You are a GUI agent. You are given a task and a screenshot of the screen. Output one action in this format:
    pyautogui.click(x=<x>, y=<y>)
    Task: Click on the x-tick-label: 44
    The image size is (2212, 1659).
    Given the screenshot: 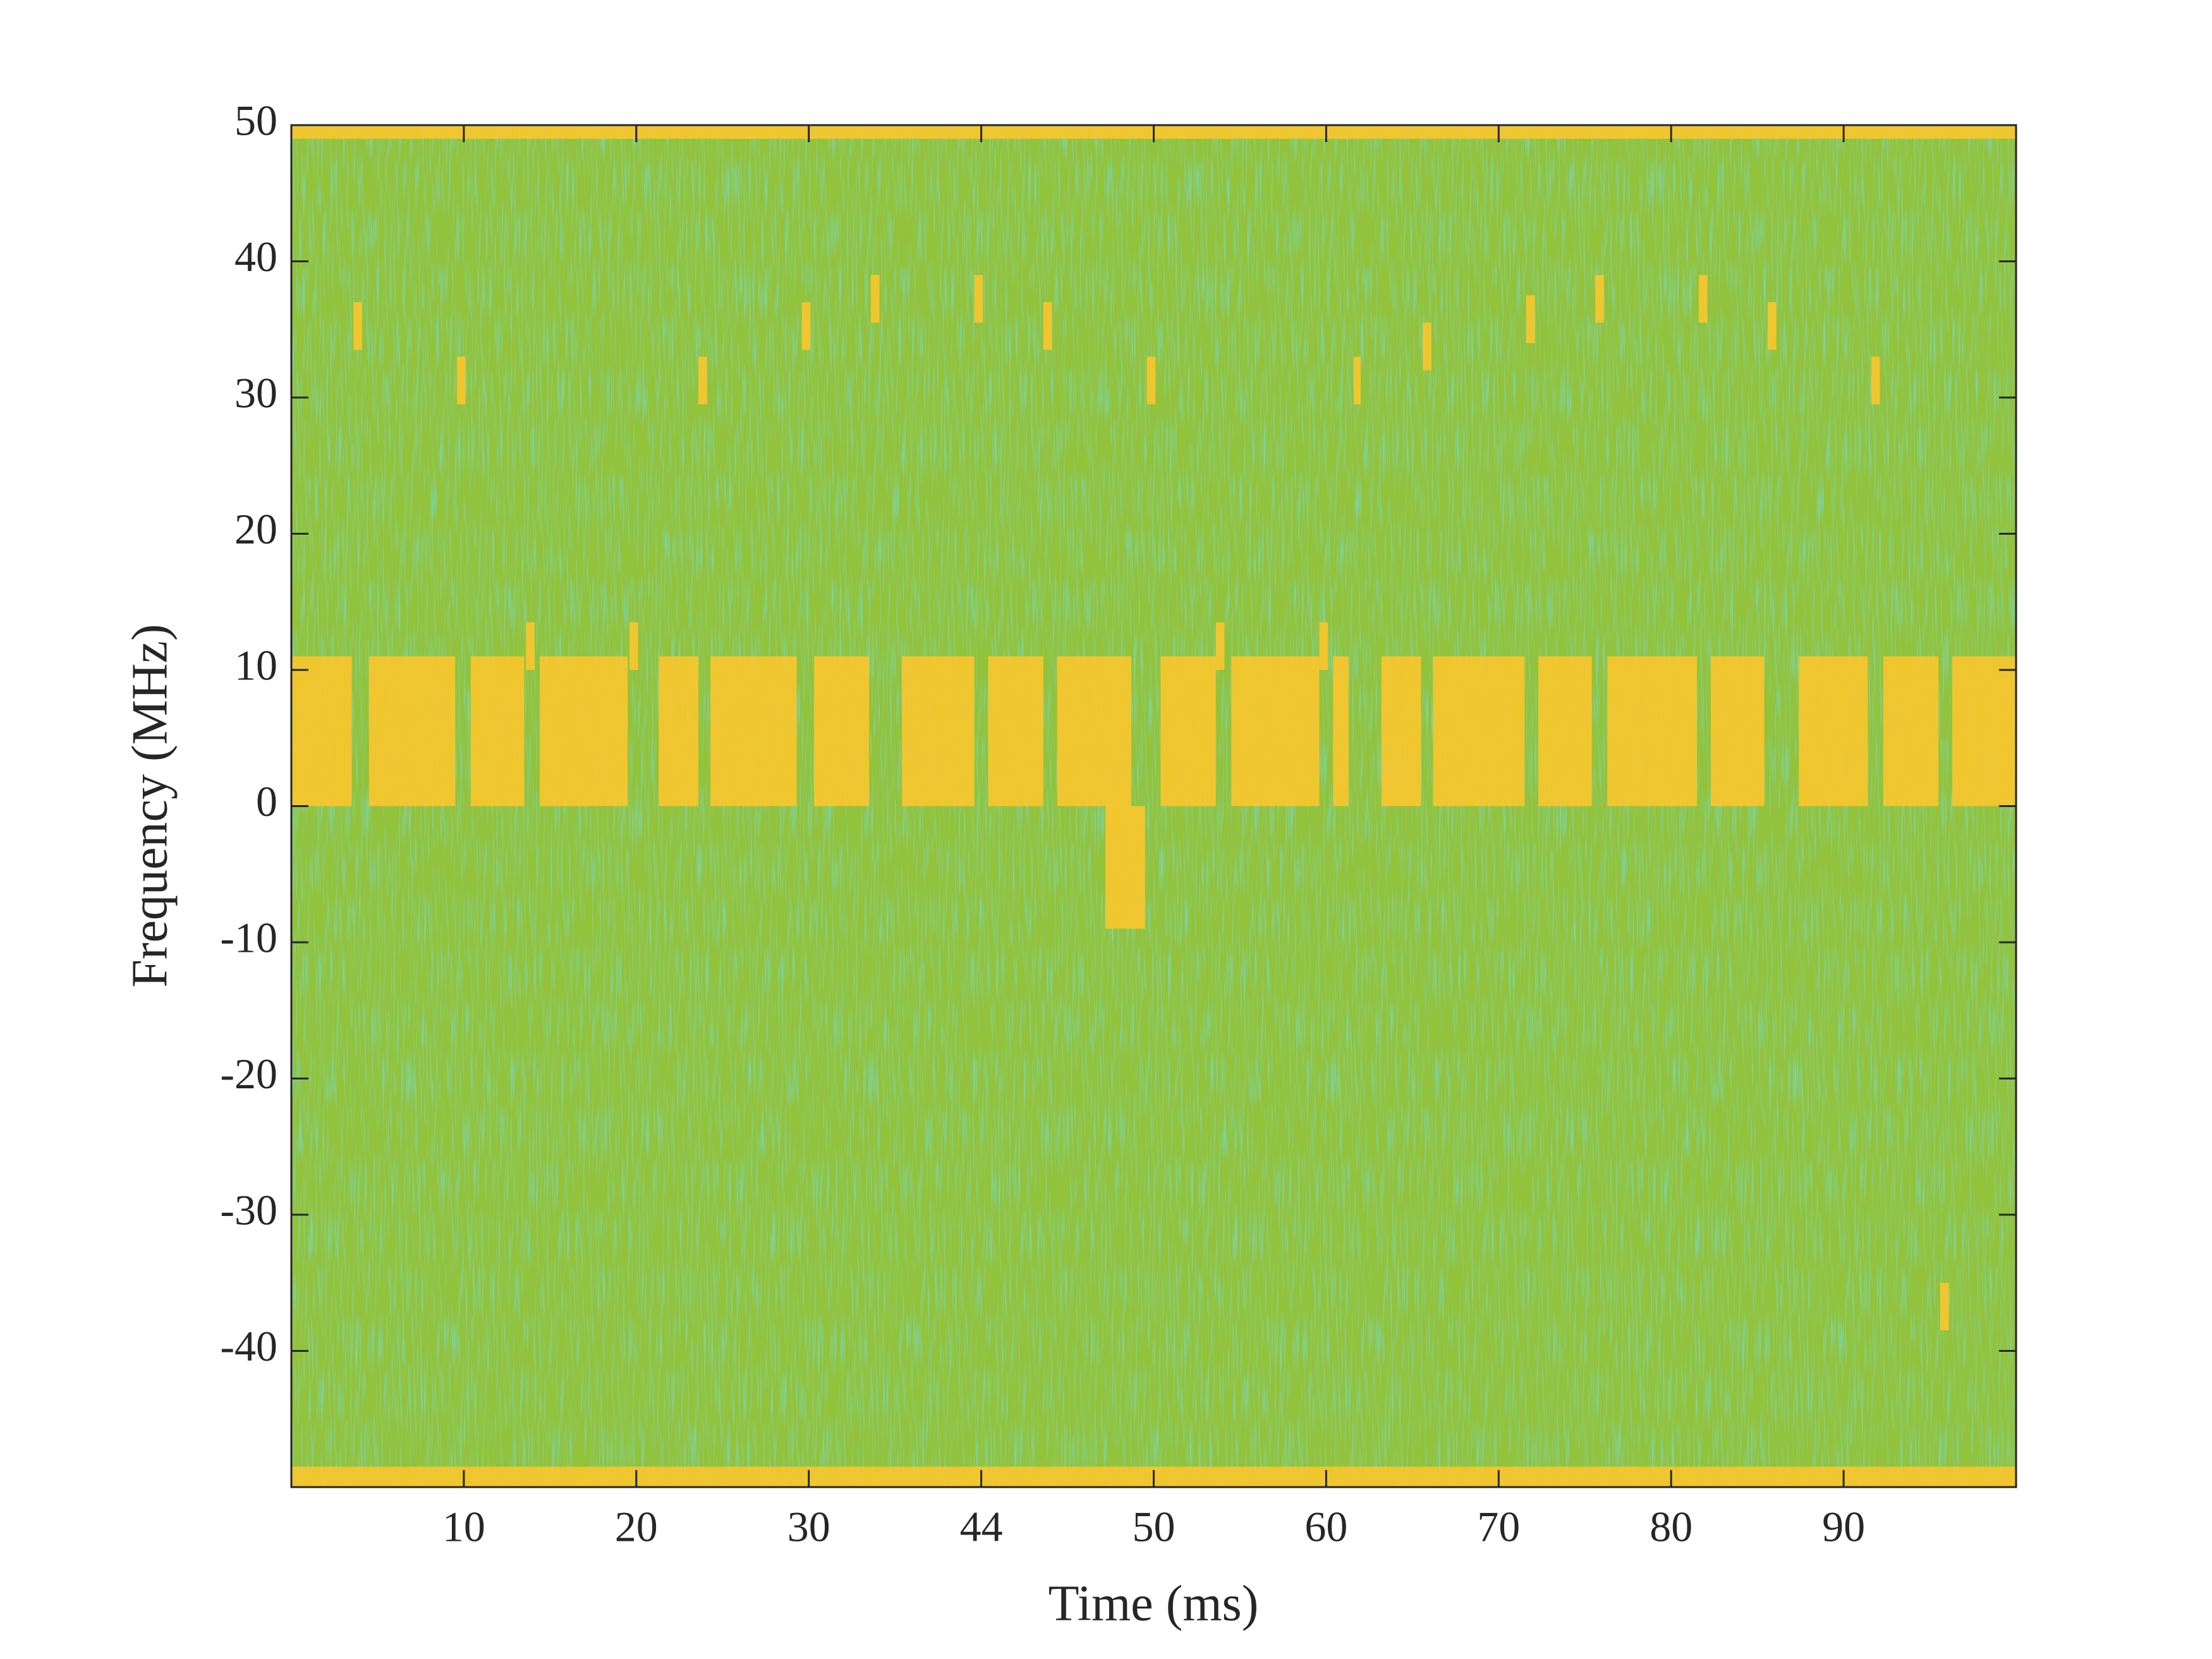 What is the action you would take?
    pyautogui.click(x=981, y=1527)
    